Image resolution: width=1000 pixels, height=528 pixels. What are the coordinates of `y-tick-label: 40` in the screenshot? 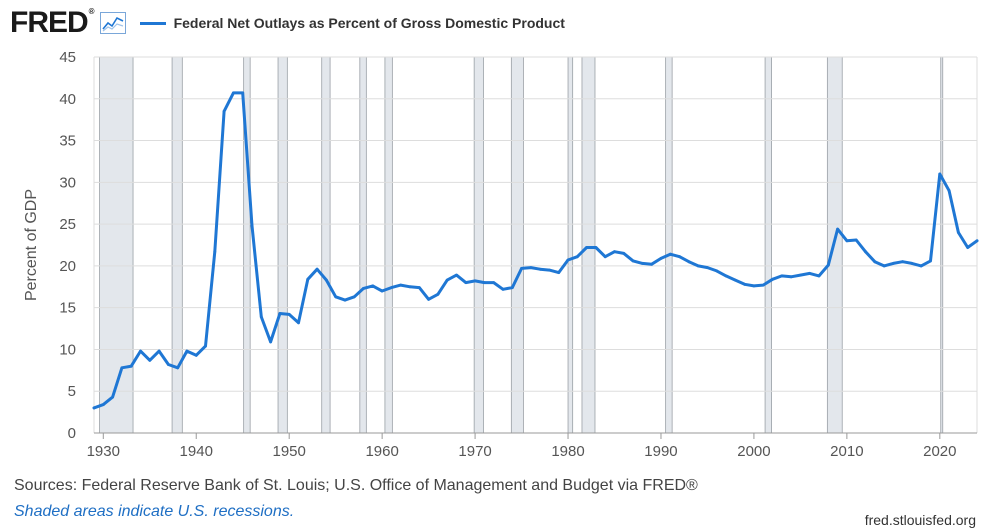 It's located at (67, 99).